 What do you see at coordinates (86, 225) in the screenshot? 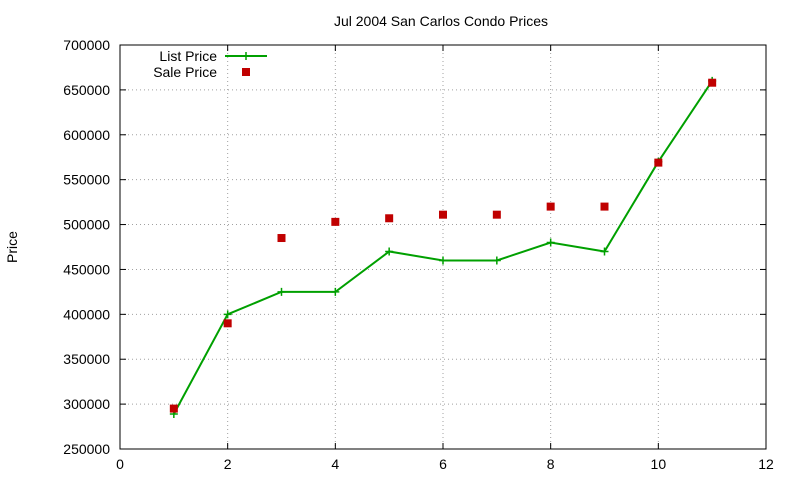
I see `y-tick-label: 500000` at bounding box center [86, 225].